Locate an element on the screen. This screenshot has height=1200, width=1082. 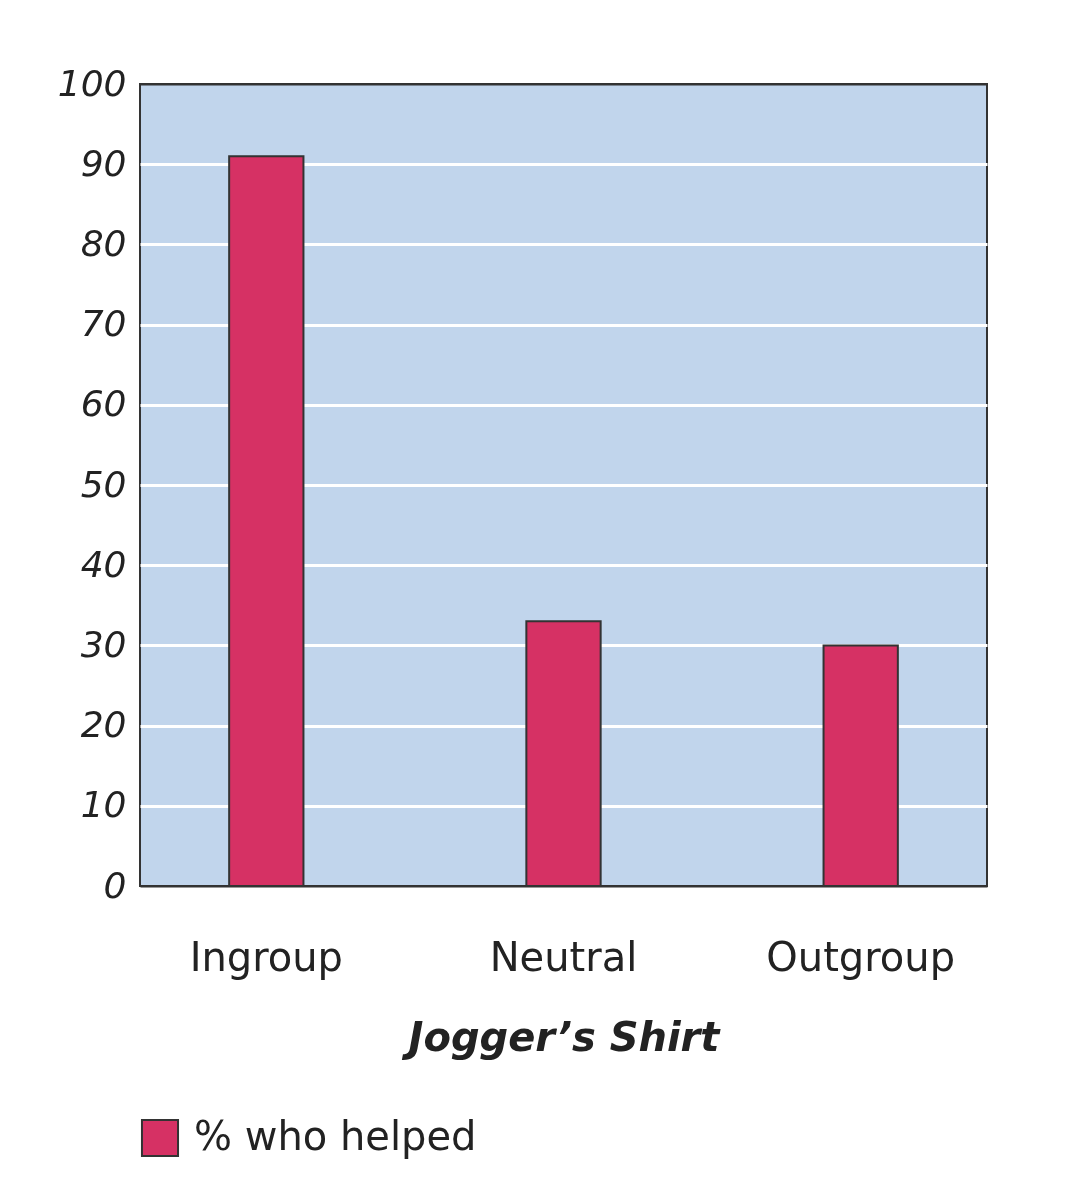
x-tick-label: Neutral is located at coordinates (563, 956).